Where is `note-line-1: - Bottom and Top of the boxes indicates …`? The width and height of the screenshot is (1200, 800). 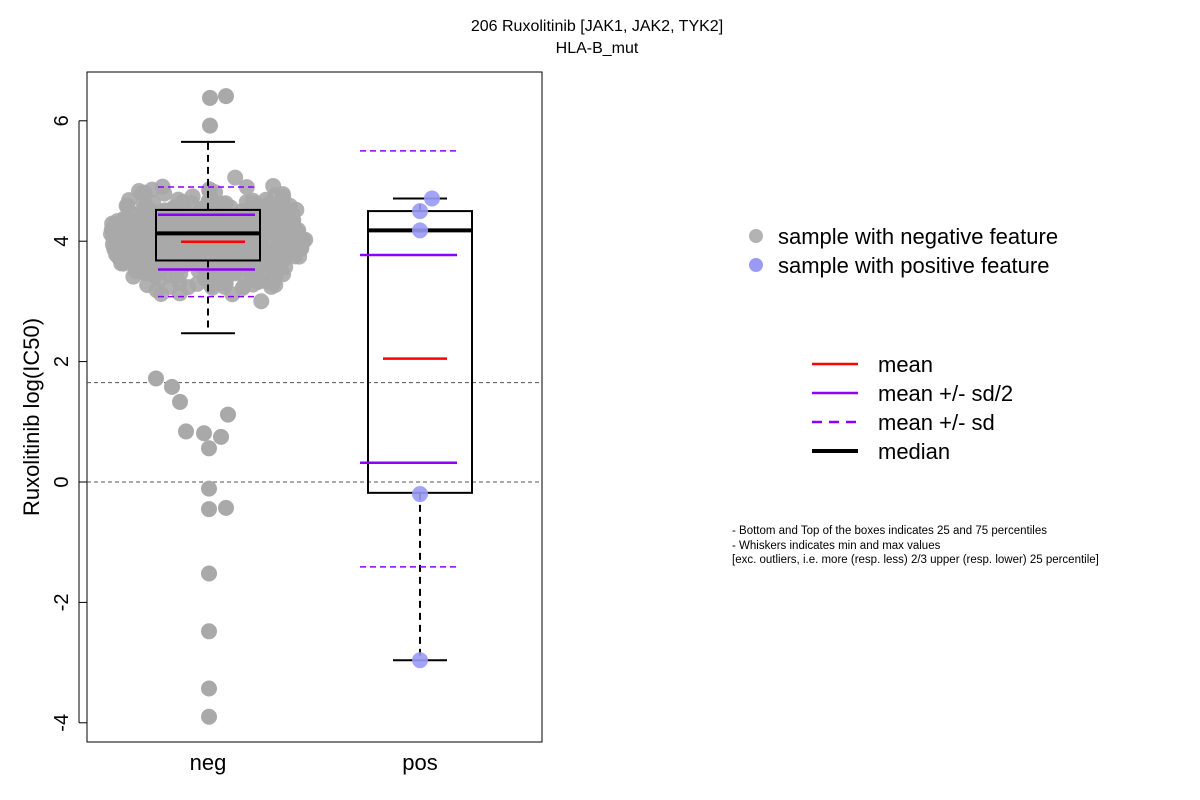 note-line-1: - Bottom and Top of the boxes indicates … is located at coordinates (889, 531).